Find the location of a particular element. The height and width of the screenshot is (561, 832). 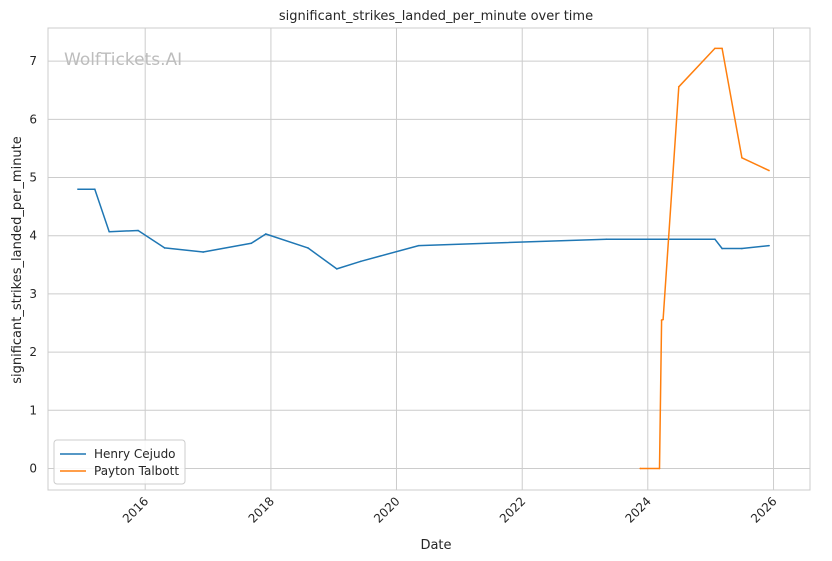

watermark-text: WolfTickets.AI is located at coordinates (123, 60).